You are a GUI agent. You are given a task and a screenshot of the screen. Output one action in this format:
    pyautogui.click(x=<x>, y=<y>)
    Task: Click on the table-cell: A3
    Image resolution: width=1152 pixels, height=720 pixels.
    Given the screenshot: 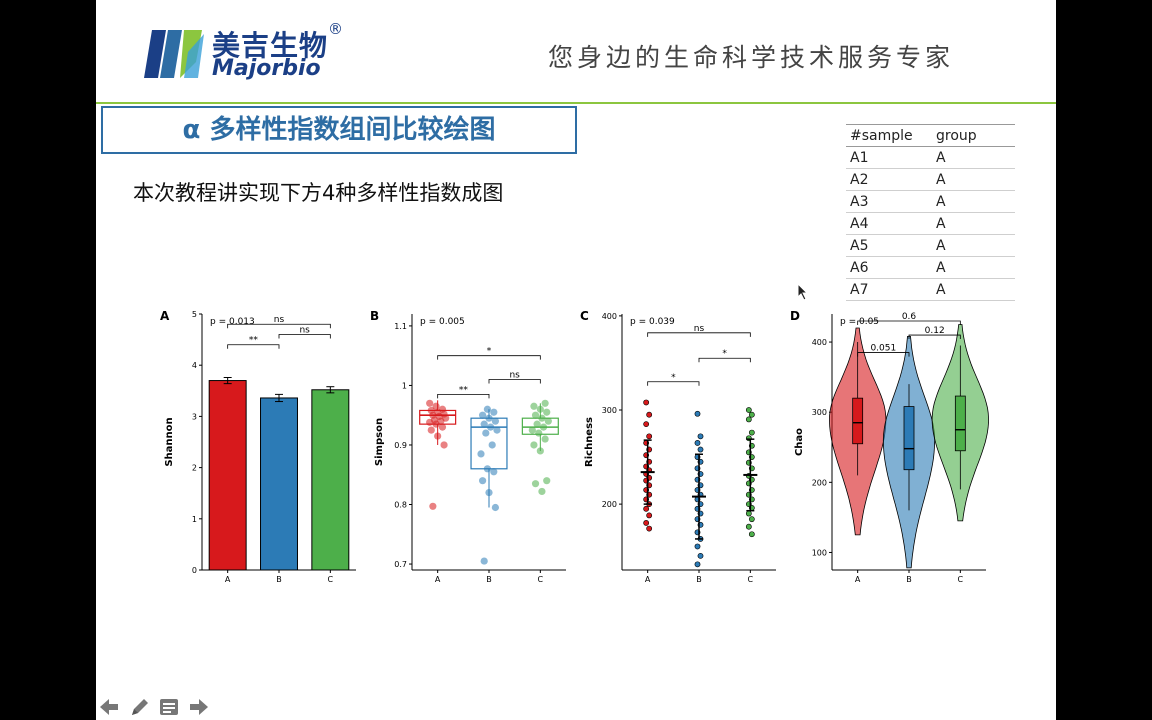 What is the action you would take?
    pyautogui.click(x=889, y=201)
    